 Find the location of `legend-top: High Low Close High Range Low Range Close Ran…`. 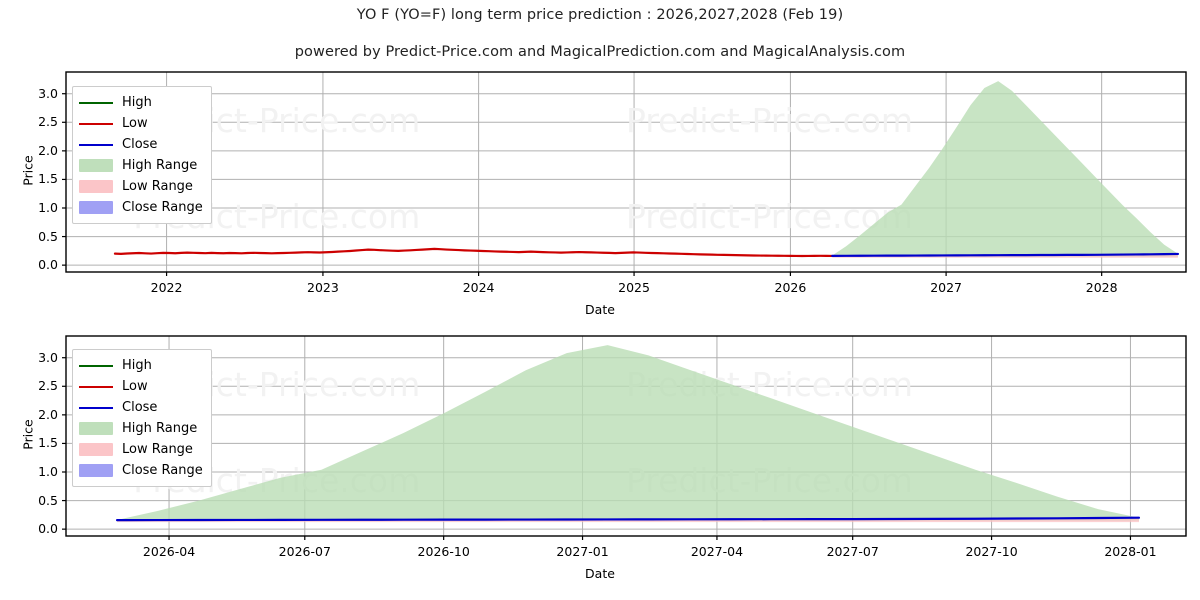

legend-top: High Low Close High Range Low Range Close Ran… is located at coordinates (142, 155).